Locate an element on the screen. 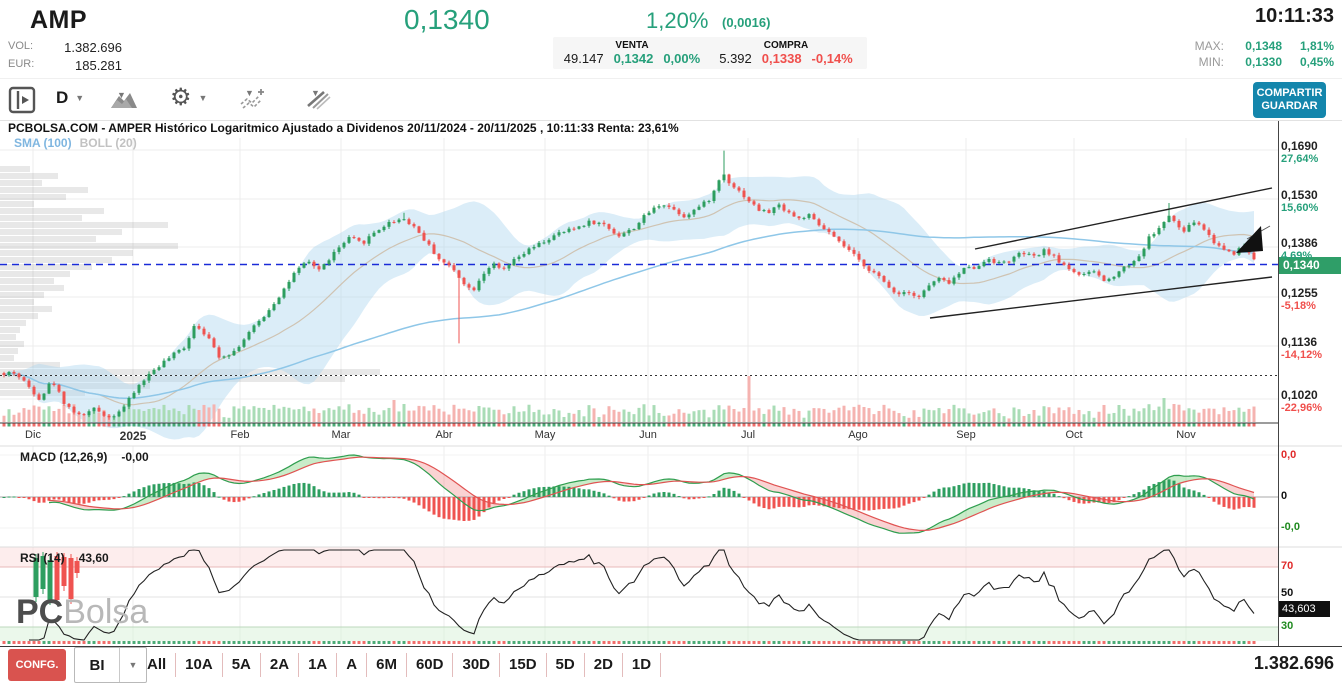 The width and height of the screenshot is (1342, 683). month-label: Jun is located at coordinates (648, 435).